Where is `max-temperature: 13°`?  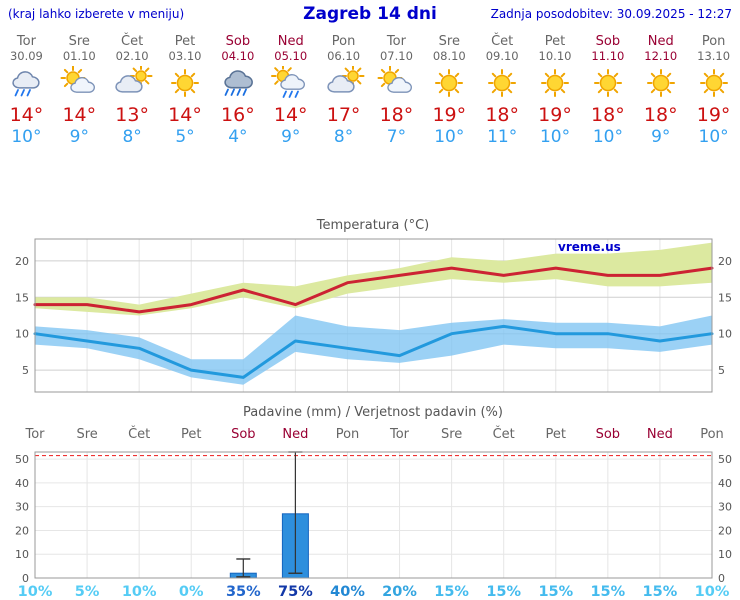 max-temperature: 13° is located at coordinates (132, 115).